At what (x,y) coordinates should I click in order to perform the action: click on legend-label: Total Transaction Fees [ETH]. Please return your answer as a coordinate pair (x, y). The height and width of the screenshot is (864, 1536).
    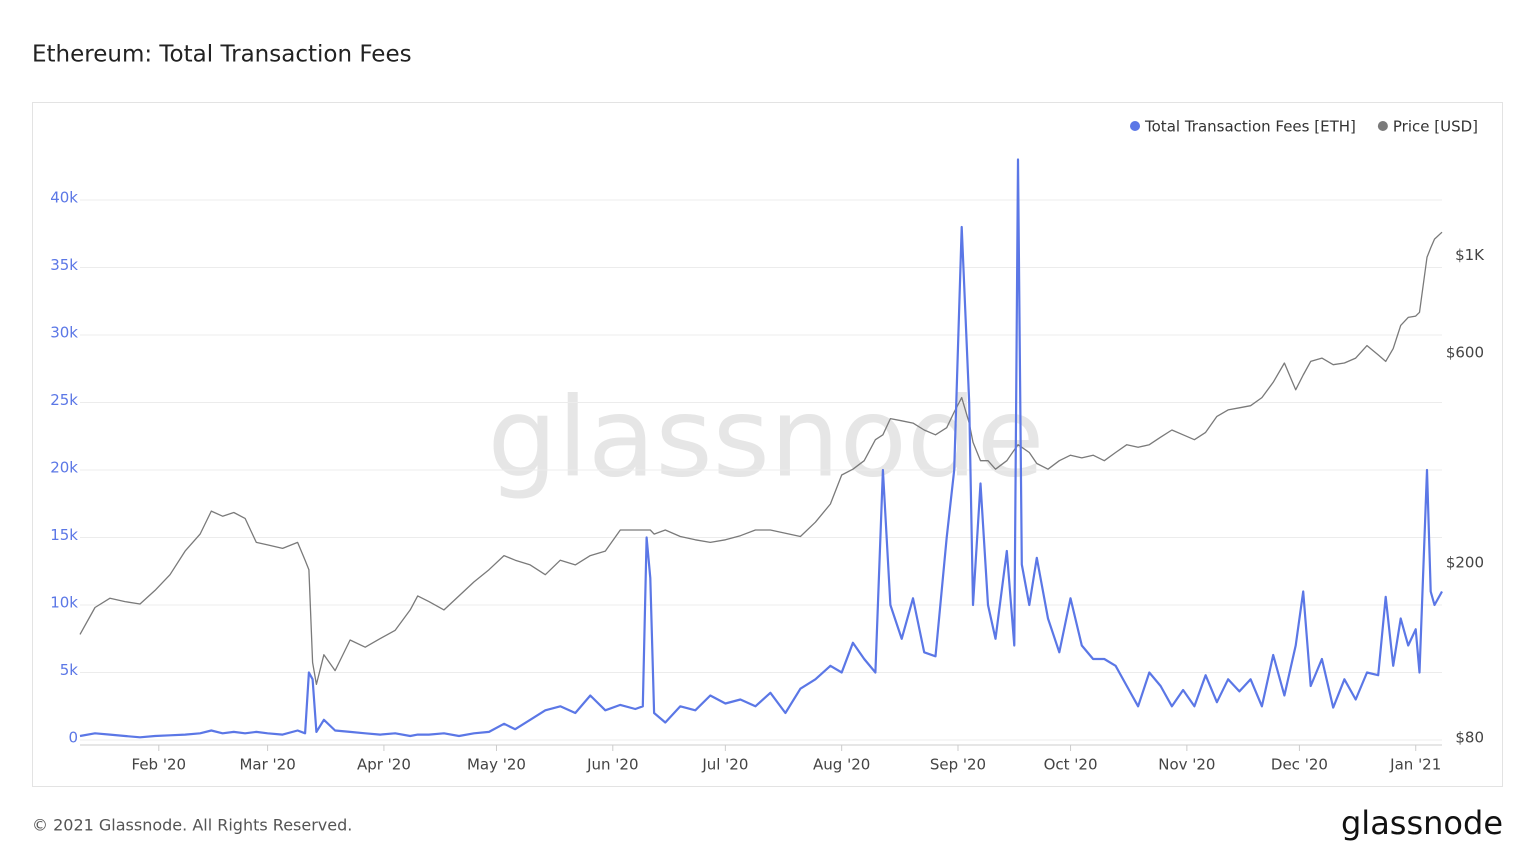
    Looking at the image, I should click on (1250, 127).